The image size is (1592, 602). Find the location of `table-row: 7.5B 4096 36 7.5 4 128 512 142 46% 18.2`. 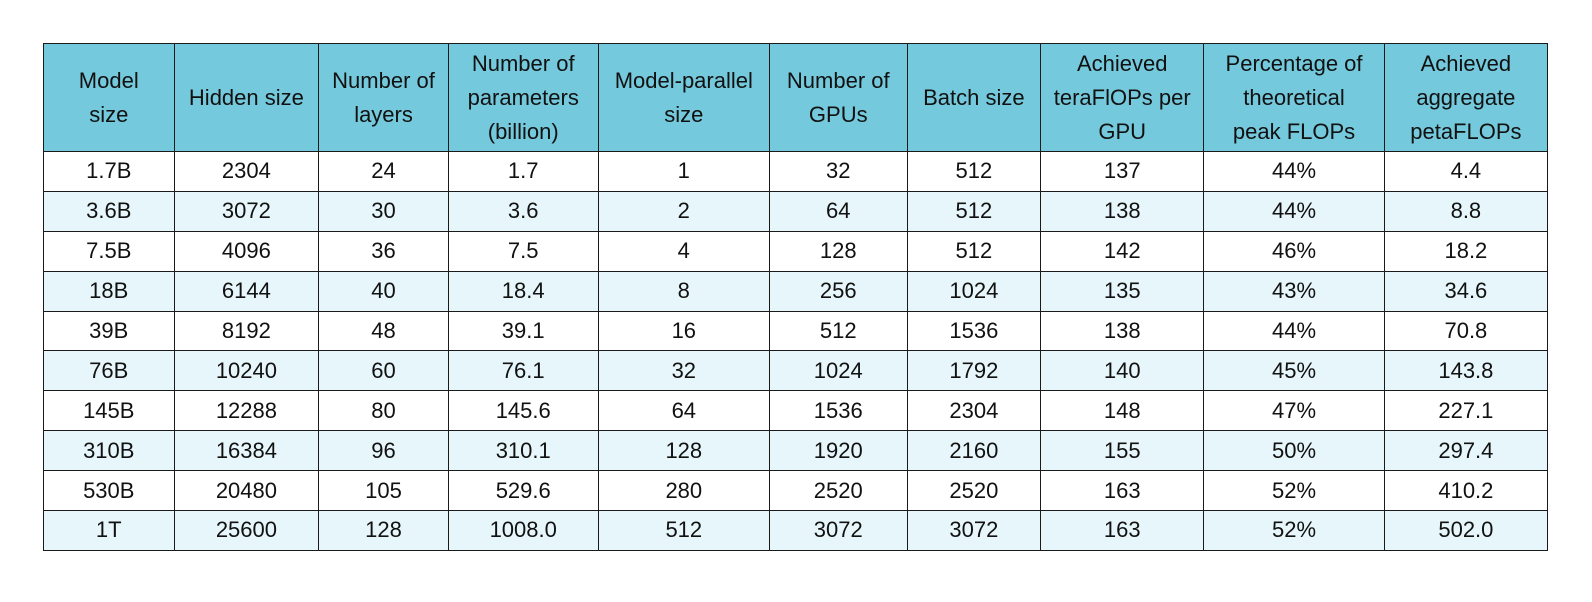

table-row: 7.5B 4096 36 7.5 4 128 512 142 46% 18.2 is located at coordinates (796, 251).